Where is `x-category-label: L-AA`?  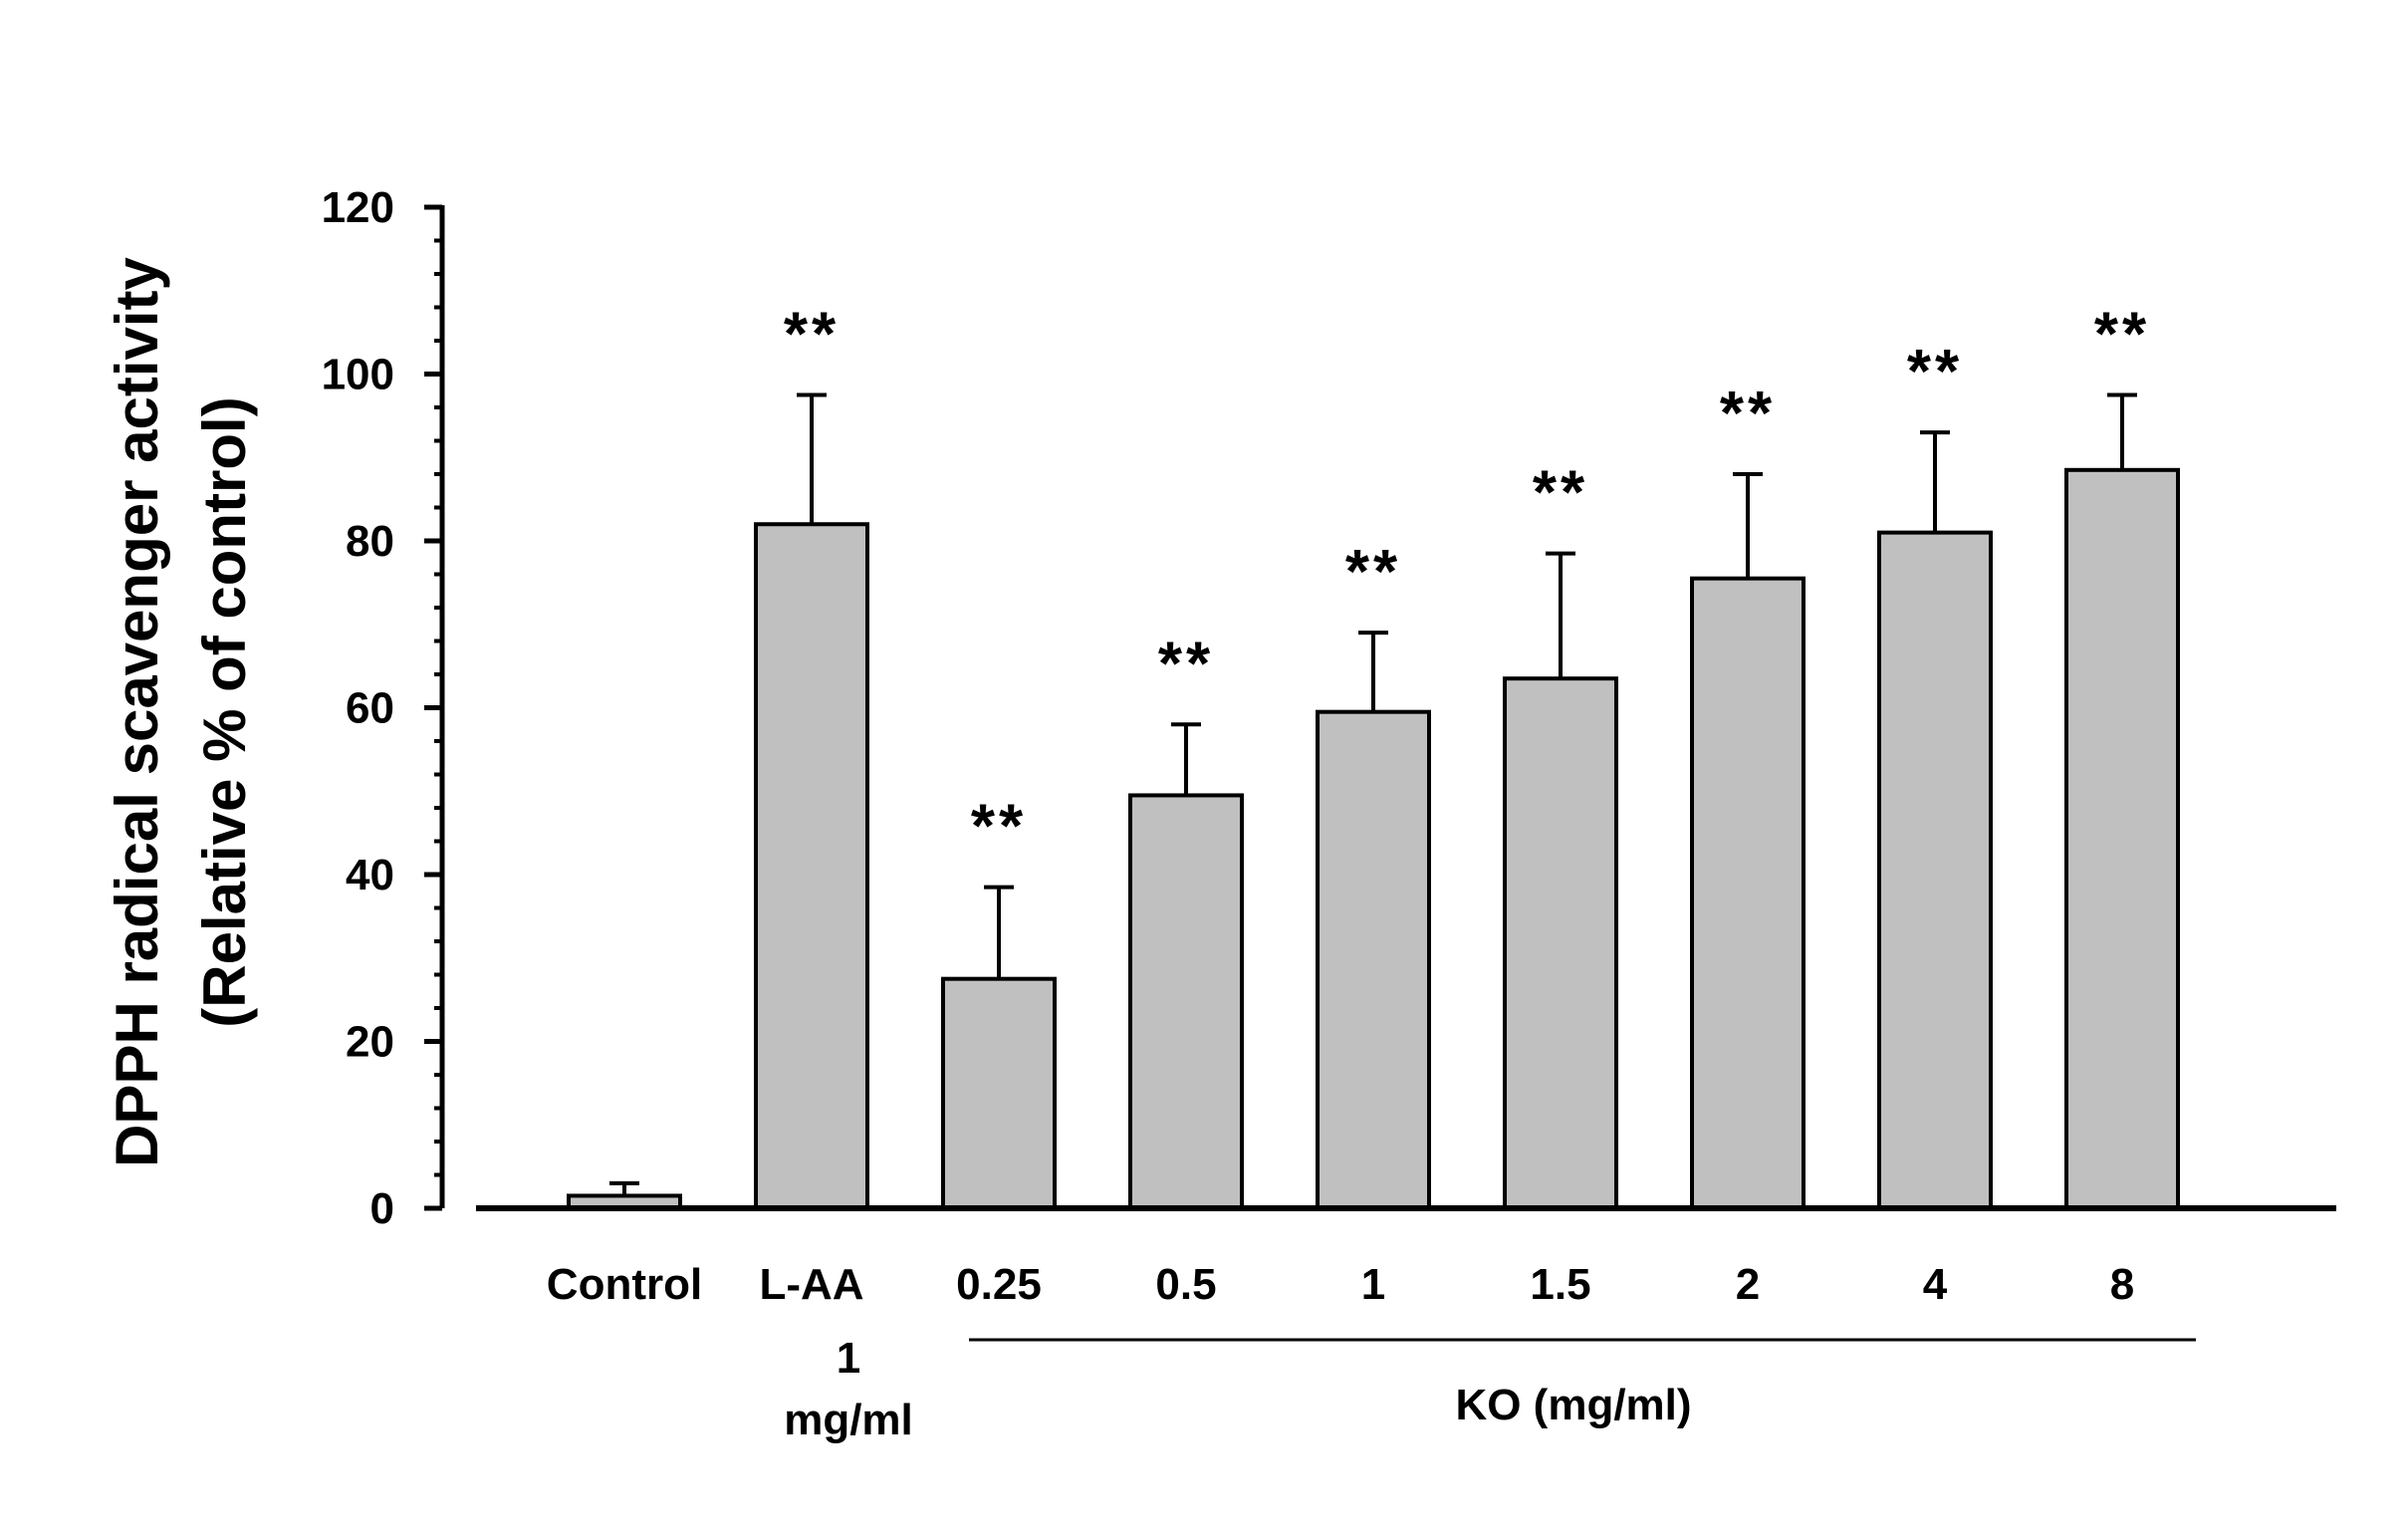
x-category-label: L-AA is located at coordinates (811, 1284).